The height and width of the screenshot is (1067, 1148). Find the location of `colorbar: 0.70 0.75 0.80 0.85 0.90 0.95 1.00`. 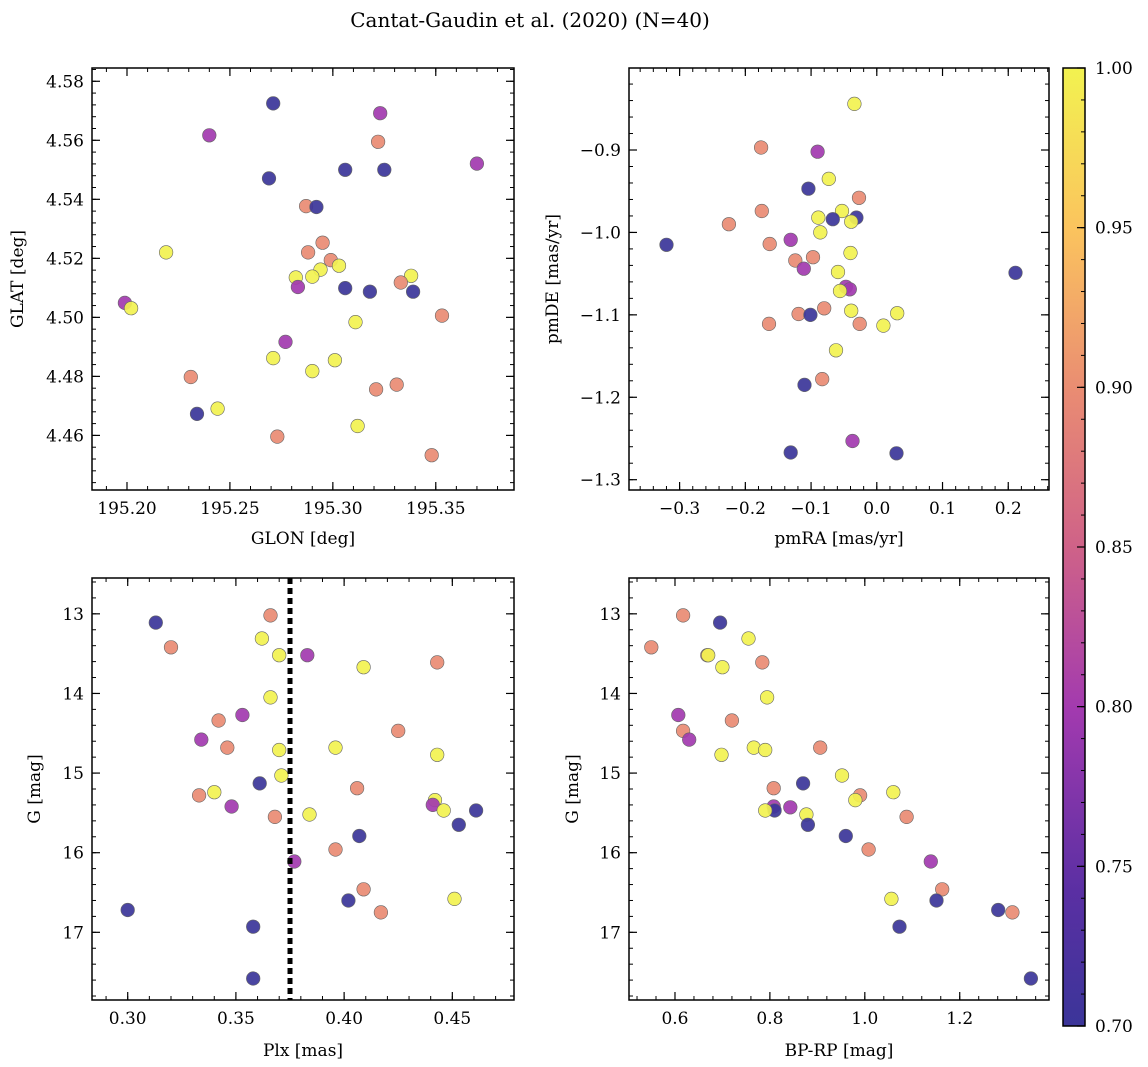

colorbar: 0.70 0.75 0.80 0.85 0.90 0.95 1.00 is located at coordinates (1097, 548).